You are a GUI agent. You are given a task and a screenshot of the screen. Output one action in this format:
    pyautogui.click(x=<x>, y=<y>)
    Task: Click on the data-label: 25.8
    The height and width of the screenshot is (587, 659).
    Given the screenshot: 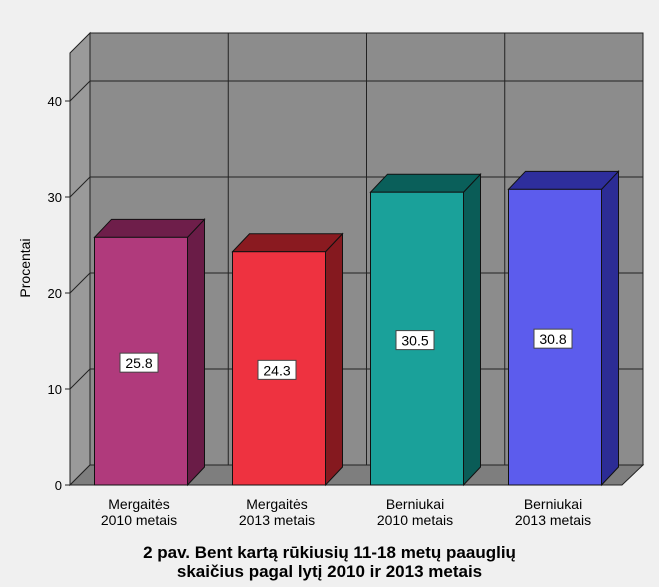 What is the action you would take?
    pyautogui.click(x=139, y=362)
    